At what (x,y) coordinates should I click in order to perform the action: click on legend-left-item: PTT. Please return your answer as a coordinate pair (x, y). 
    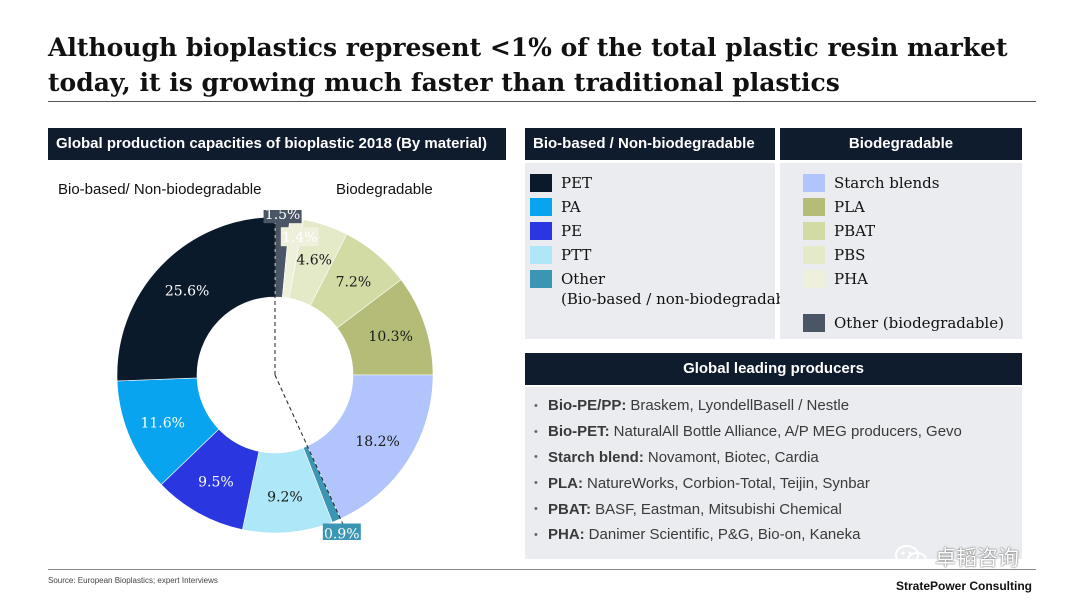
    Looking at the image, I should click on (560, 255).